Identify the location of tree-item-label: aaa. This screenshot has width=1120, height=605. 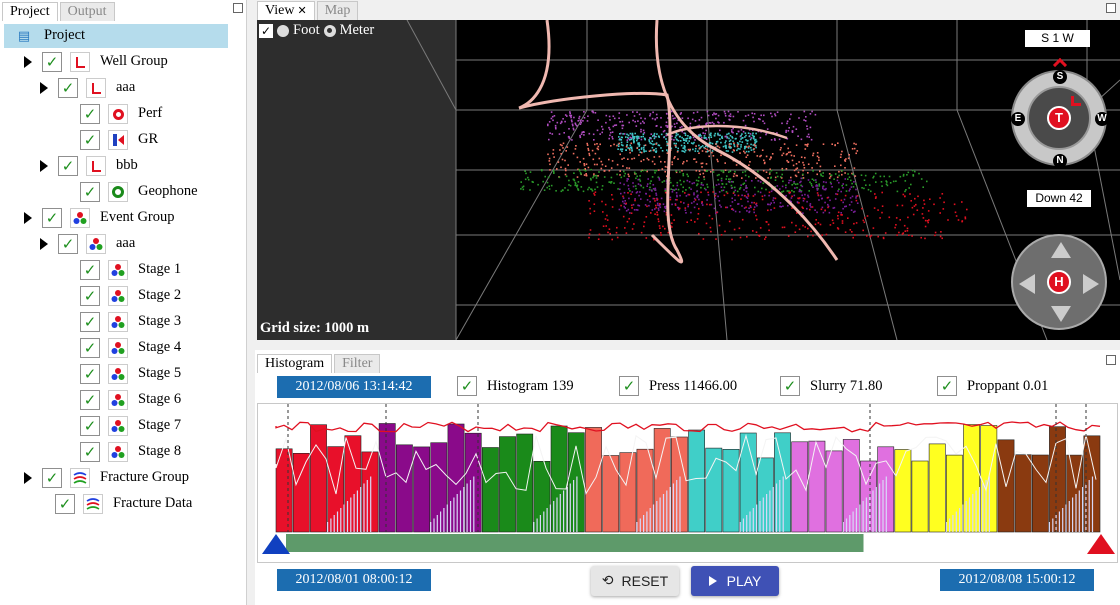
(126, 87).